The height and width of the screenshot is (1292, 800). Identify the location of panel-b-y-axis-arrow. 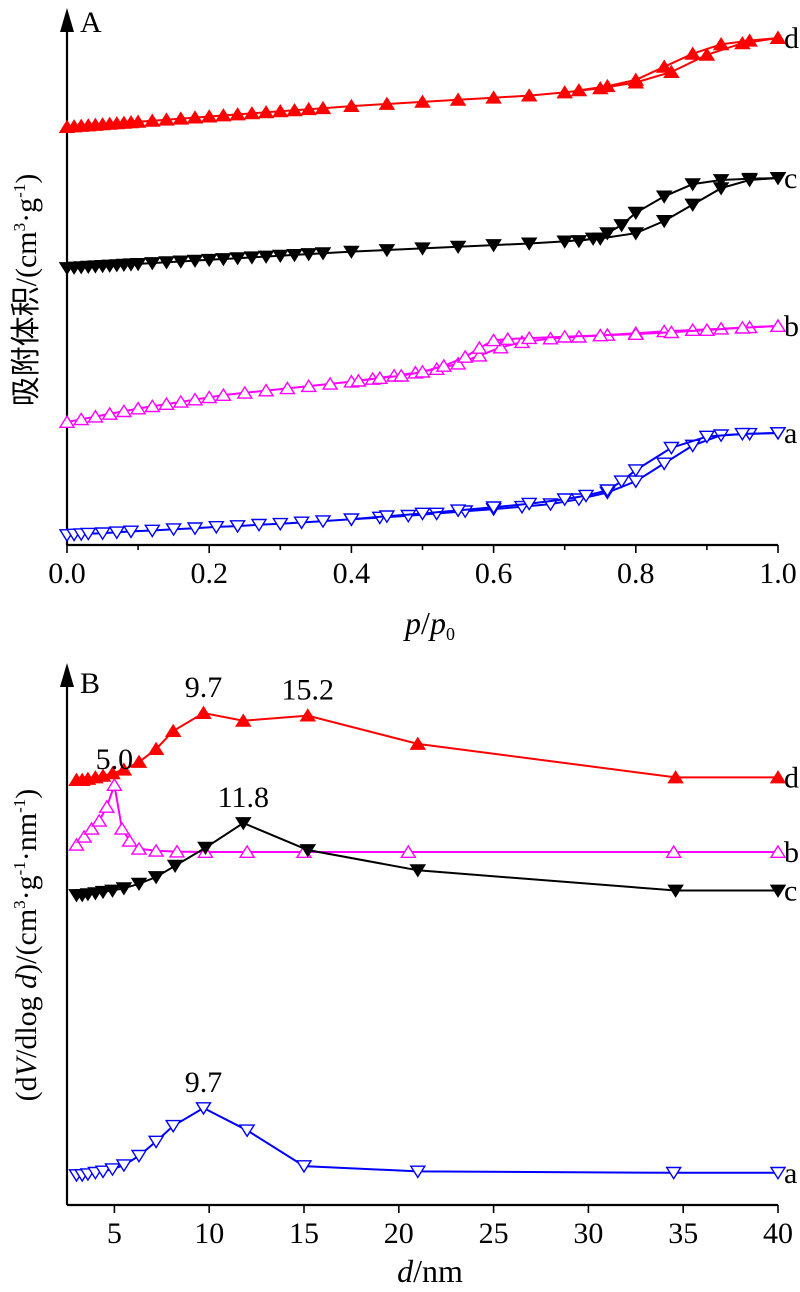
(67, 675).